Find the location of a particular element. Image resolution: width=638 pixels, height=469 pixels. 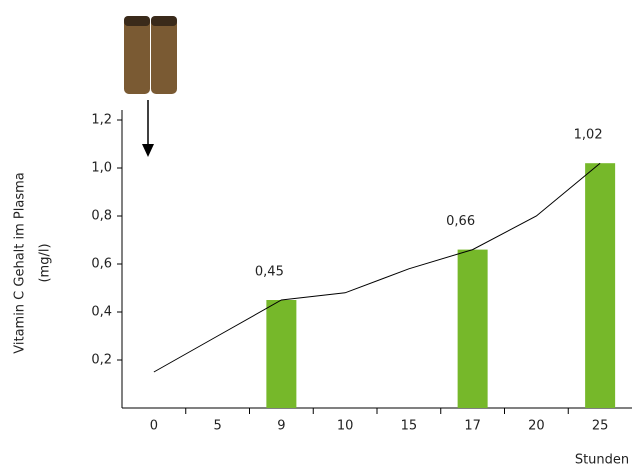

y-tick-label: 0,6 is located at coordinates (101, 264).